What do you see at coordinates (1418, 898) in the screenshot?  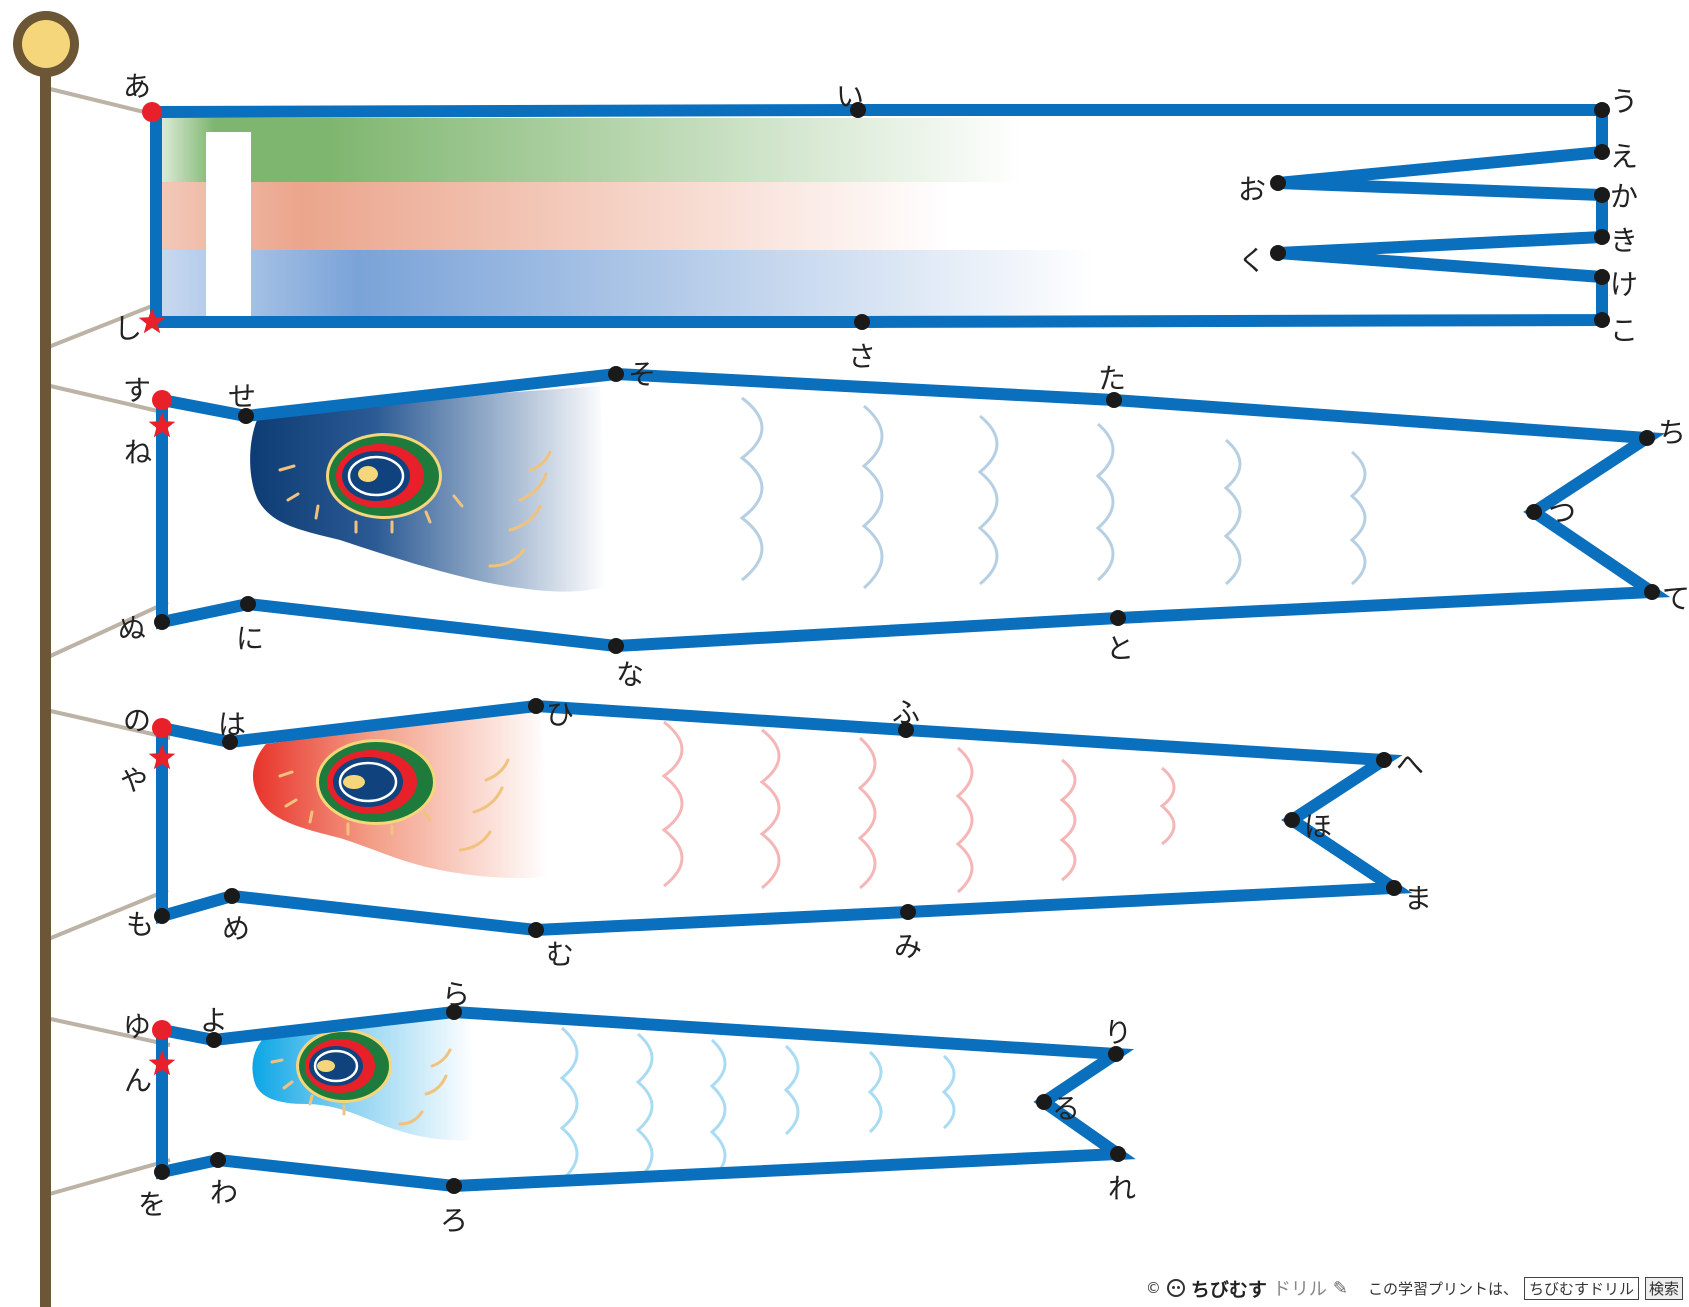 I see `point-label-carp_red-6: ま` at bounding box center [1418, 898].